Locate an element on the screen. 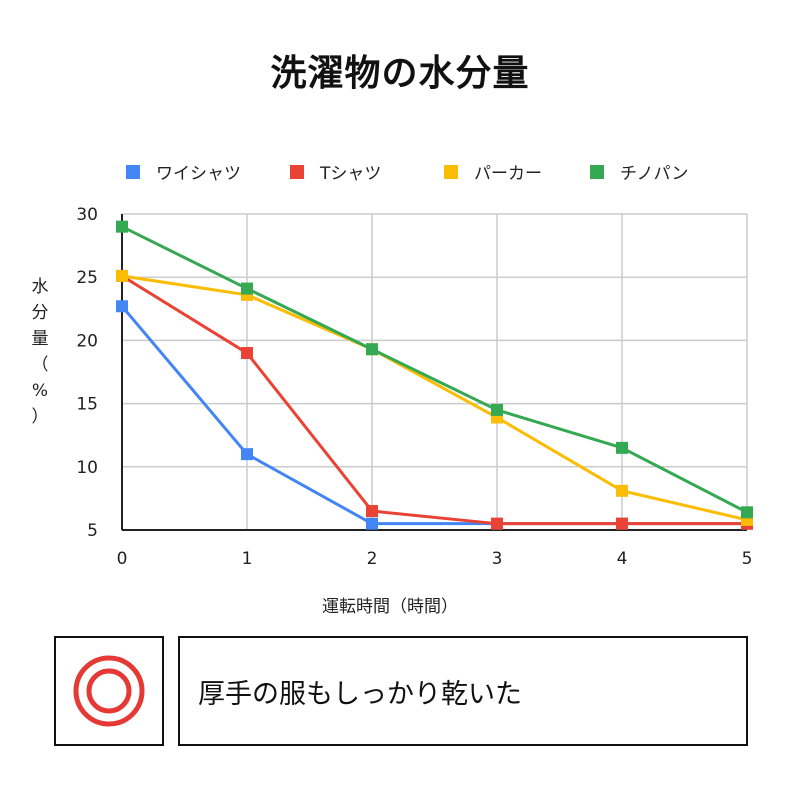 Image resolution: width=800 pixels, height=800 pixels. double-circle-icon is located at coordinates (109, 691).